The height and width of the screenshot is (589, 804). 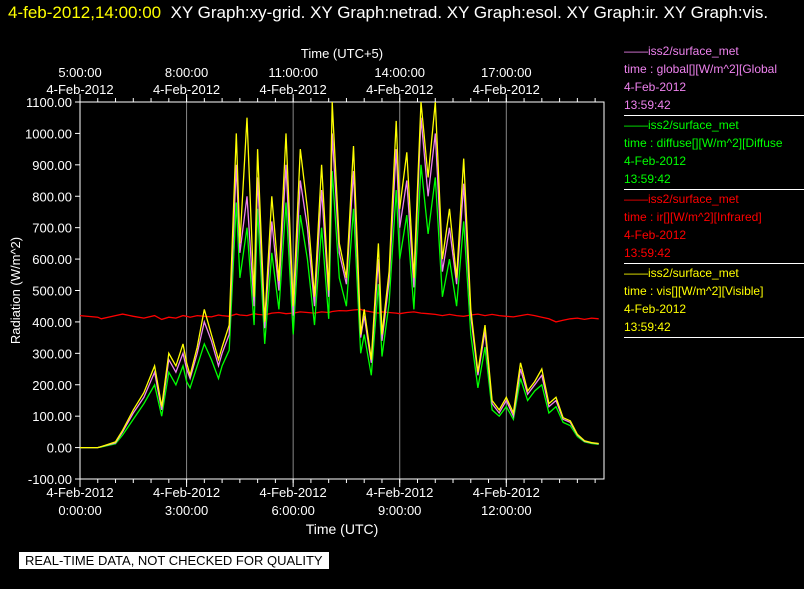 I want to click on y-tick-label: 900.00, so click(x=52, y=165).